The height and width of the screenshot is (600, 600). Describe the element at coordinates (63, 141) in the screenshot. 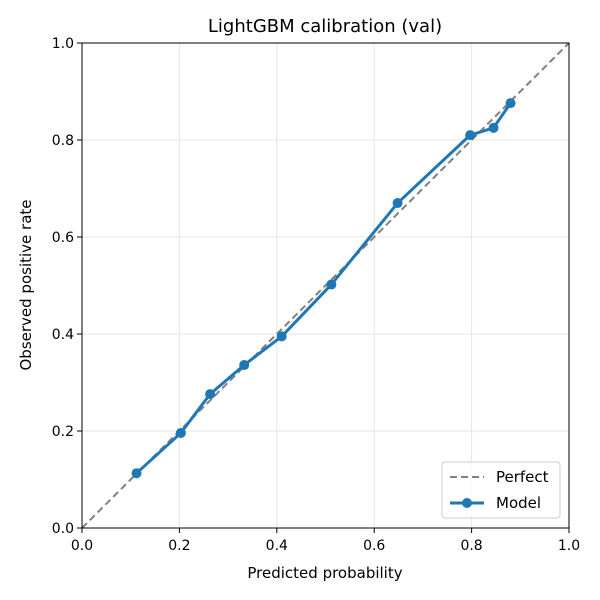

I see `y-tick-label: 0.8` at that location.